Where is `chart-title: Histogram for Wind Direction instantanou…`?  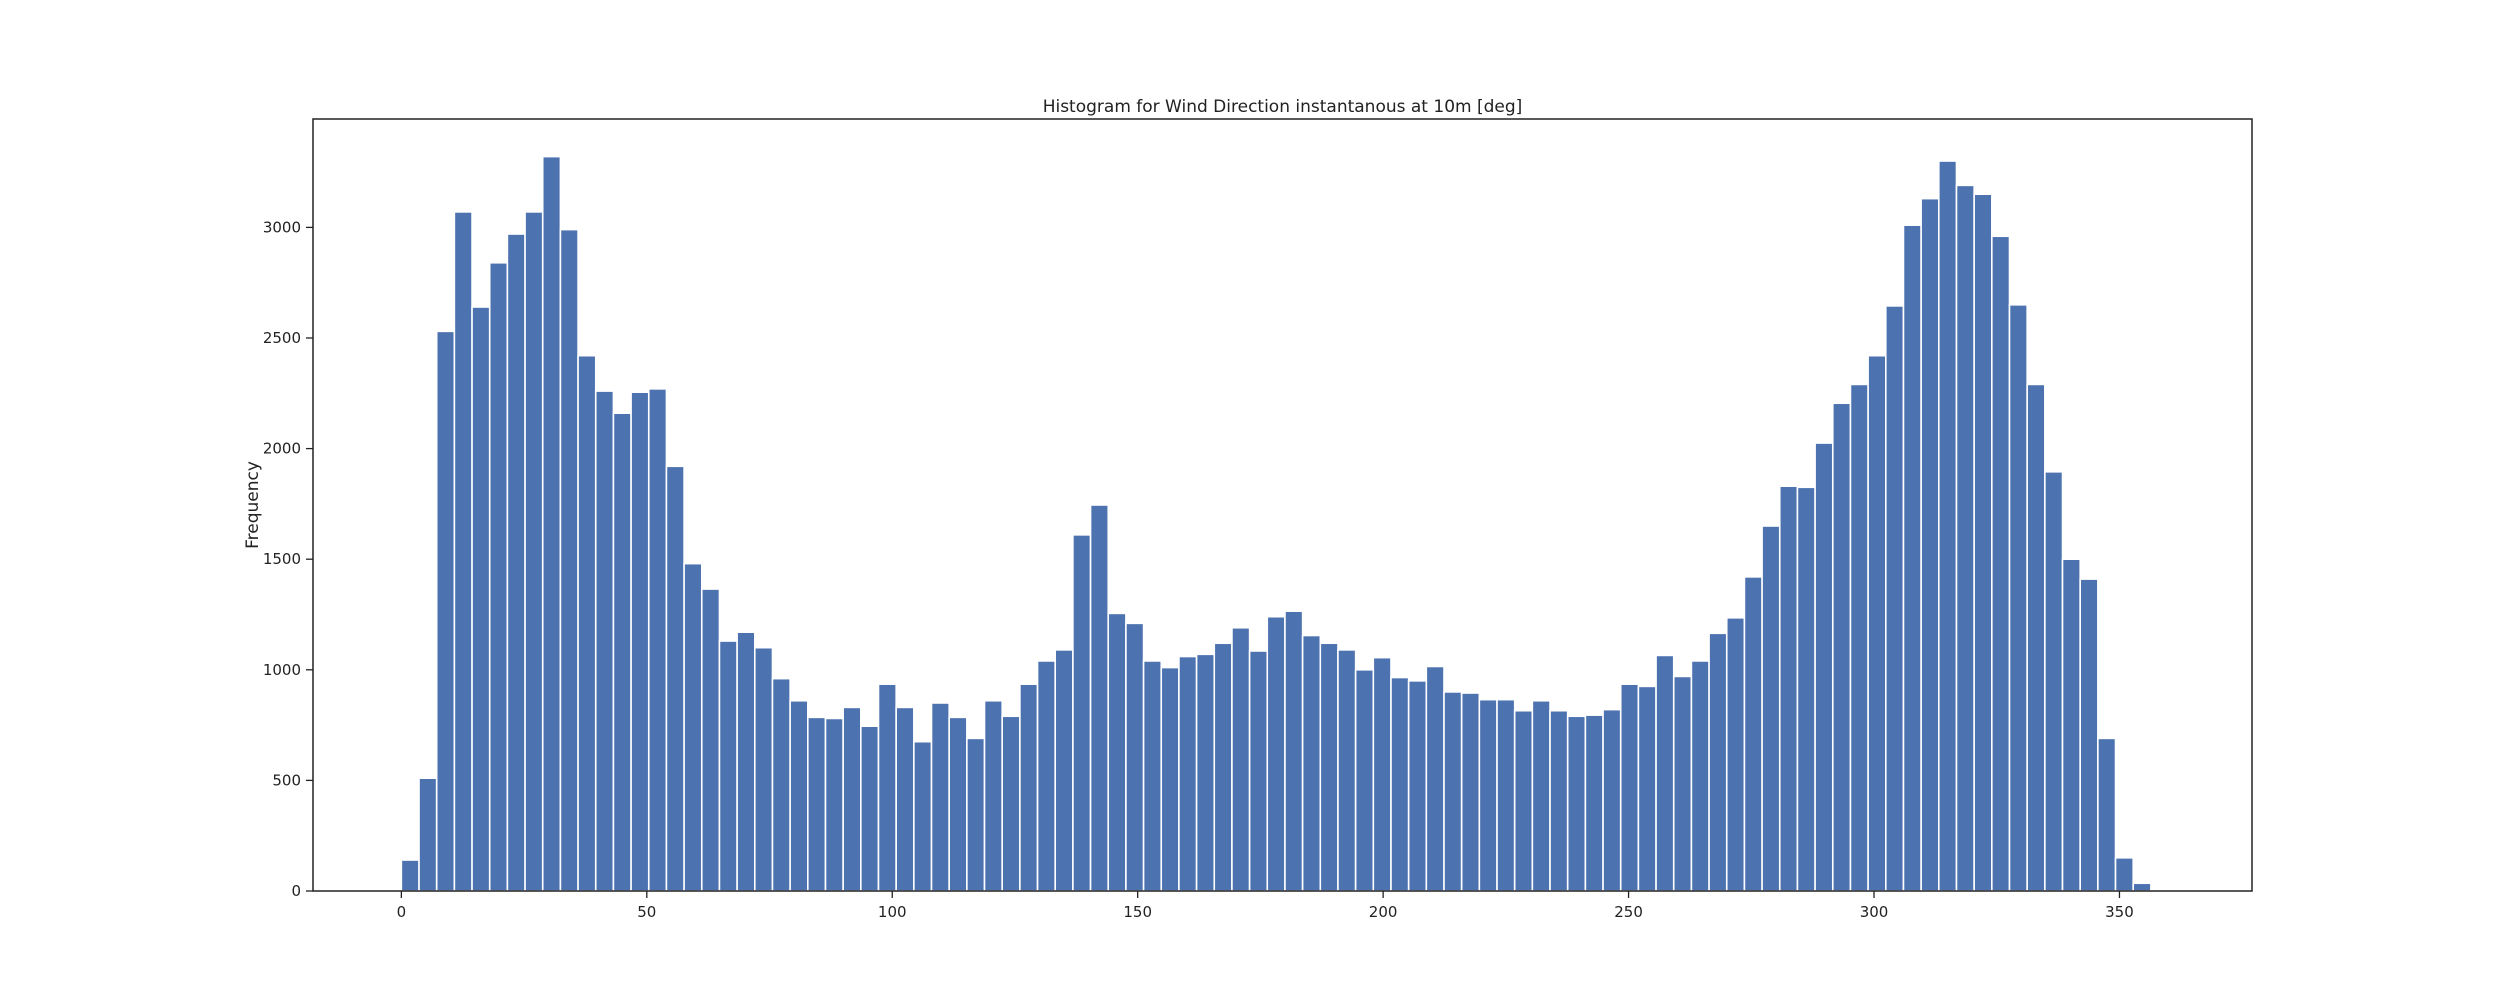
chart-title: Histogram for Wind Direction instantanou… is located at coordinates (1283, 107).